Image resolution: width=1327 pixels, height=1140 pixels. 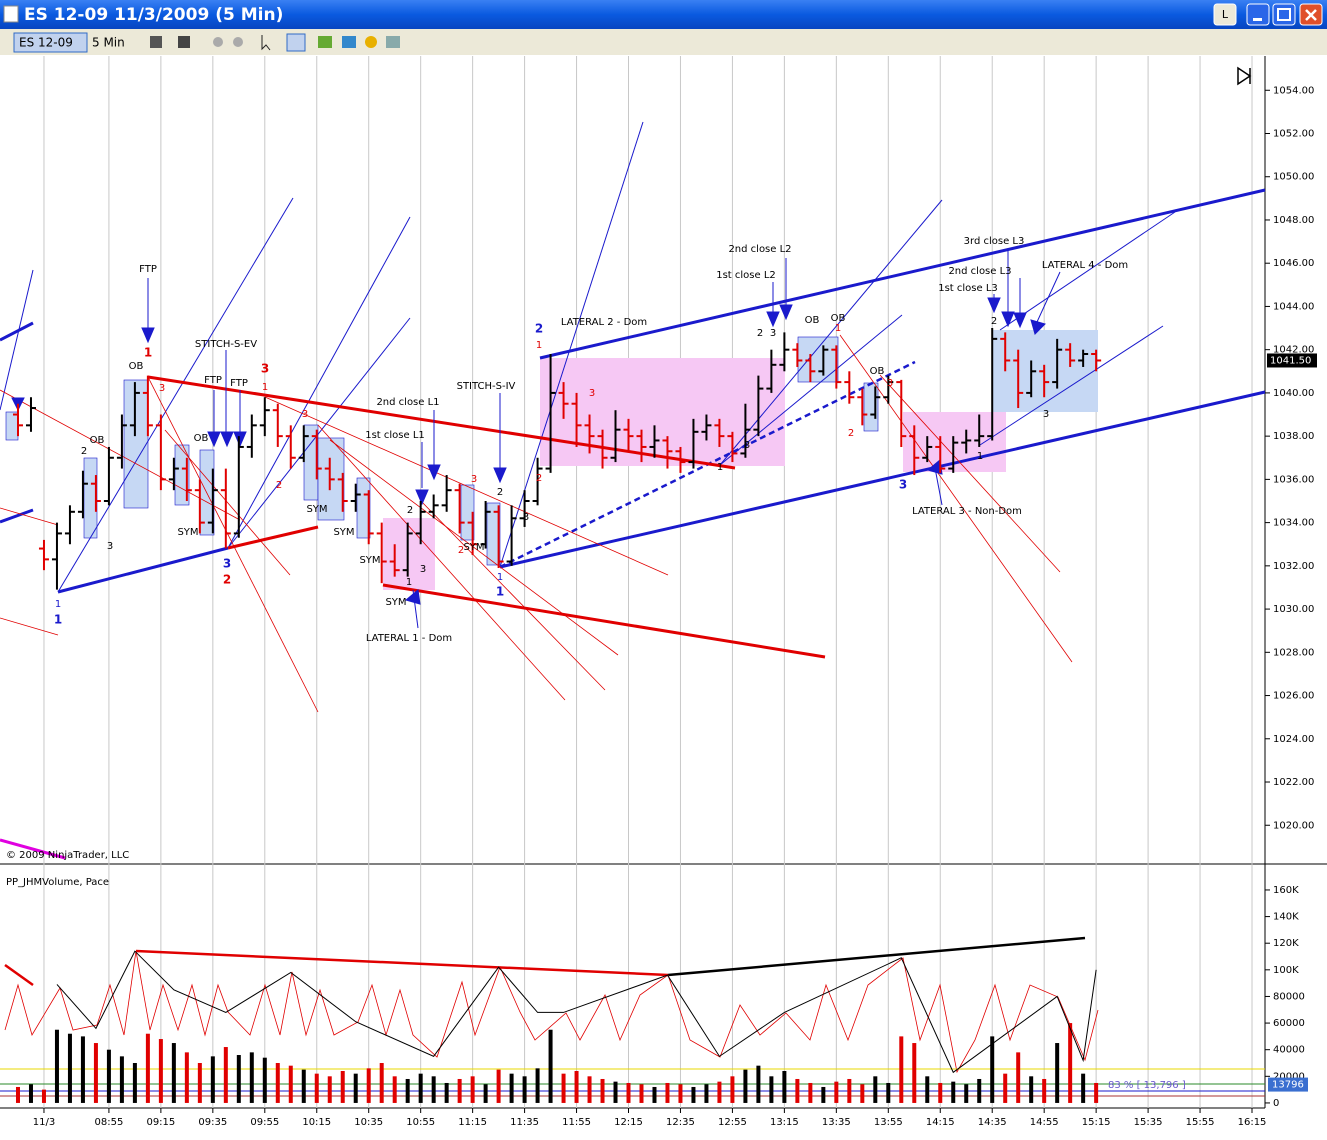 I want to click on y-tick-label: 1032.00, so click(x=1293, y=566).